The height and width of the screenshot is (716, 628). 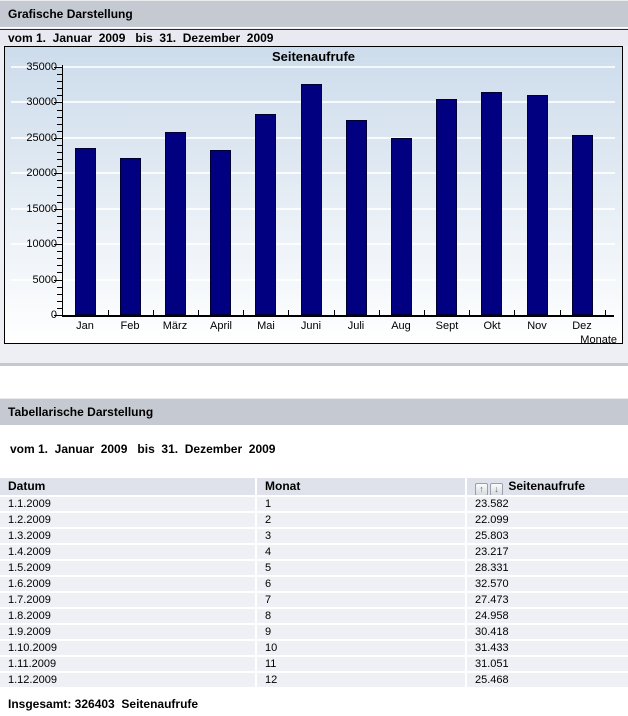 What do you see at coordinates (360, 632) in the screenshot?
I see `cell-monat: 9` at bounding box center [360, 632].